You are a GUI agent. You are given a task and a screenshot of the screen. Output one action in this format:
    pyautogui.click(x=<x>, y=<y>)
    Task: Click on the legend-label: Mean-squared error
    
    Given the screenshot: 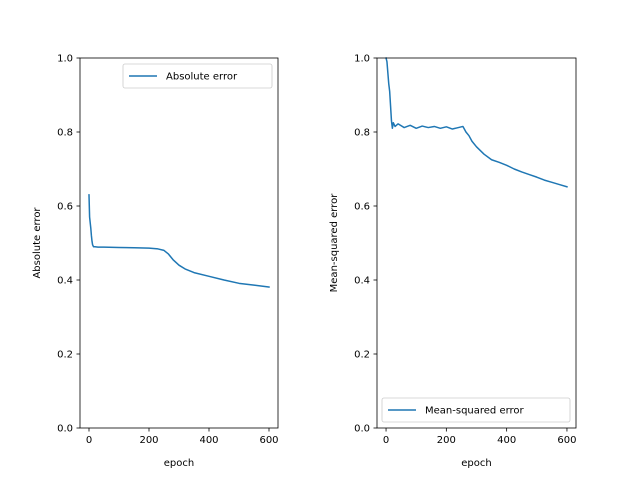 What is the action you would take?
    pyautogui.click(x=475, y=411)
    